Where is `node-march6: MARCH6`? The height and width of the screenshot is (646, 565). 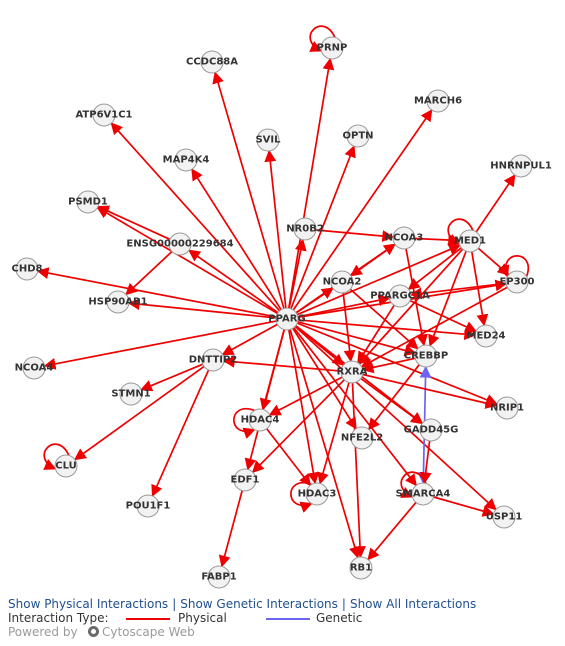 node-march6: MARCH6 is located at coordinates (438, 101).